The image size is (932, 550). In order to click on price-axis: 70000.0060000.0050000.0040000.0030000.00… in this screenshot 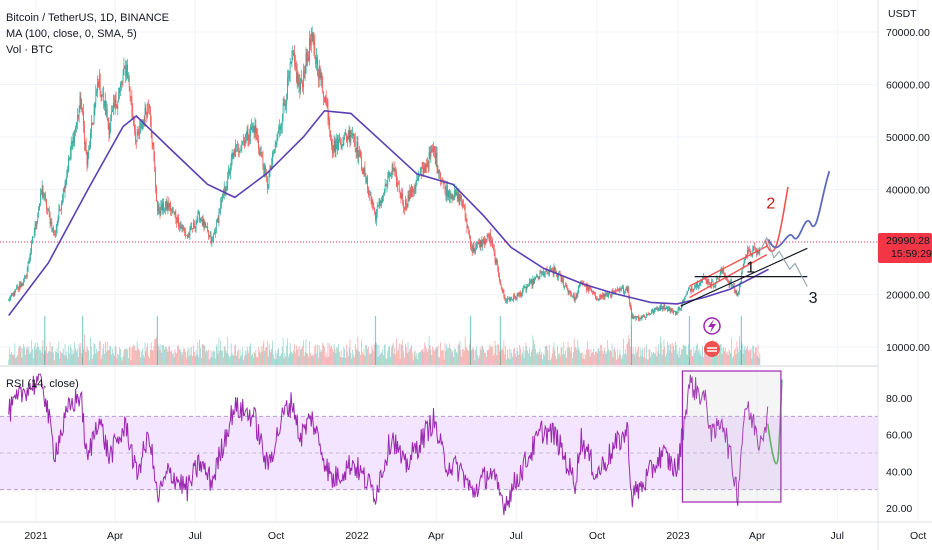, I will do `click(908, 190)`.